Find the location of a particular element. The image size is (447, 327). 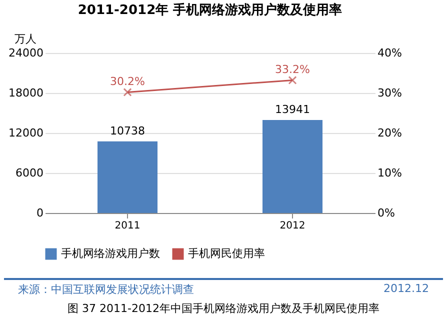

y2-tick-label: 20% is located at coordinates (390, 133).